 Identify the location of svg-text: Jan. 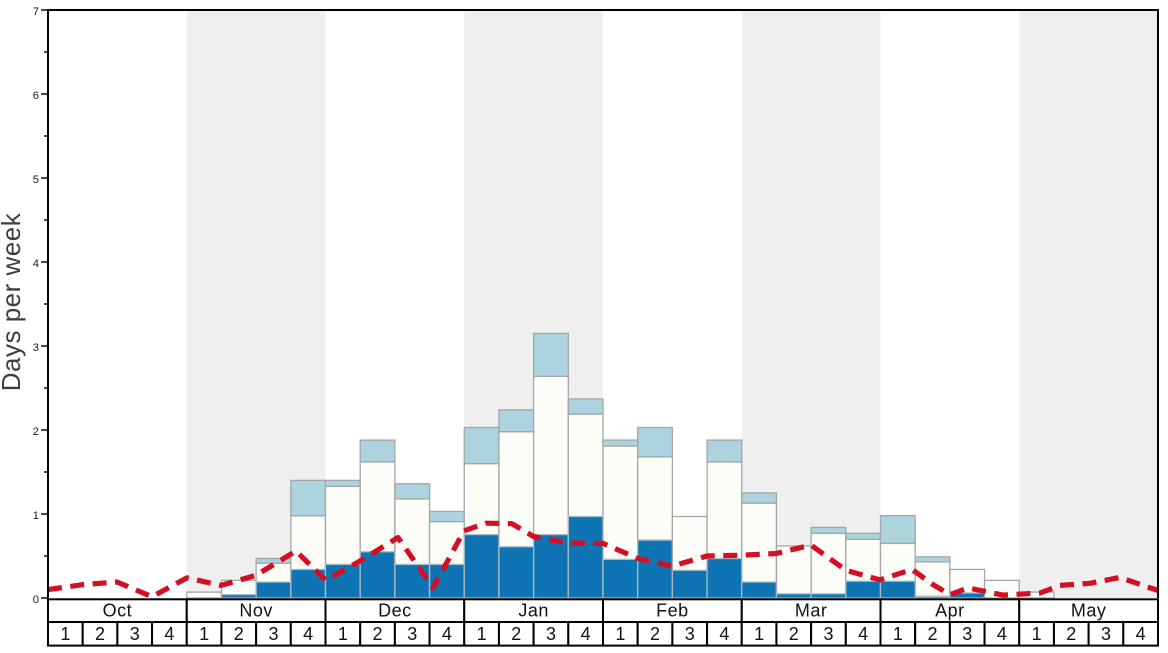
(533, 611).